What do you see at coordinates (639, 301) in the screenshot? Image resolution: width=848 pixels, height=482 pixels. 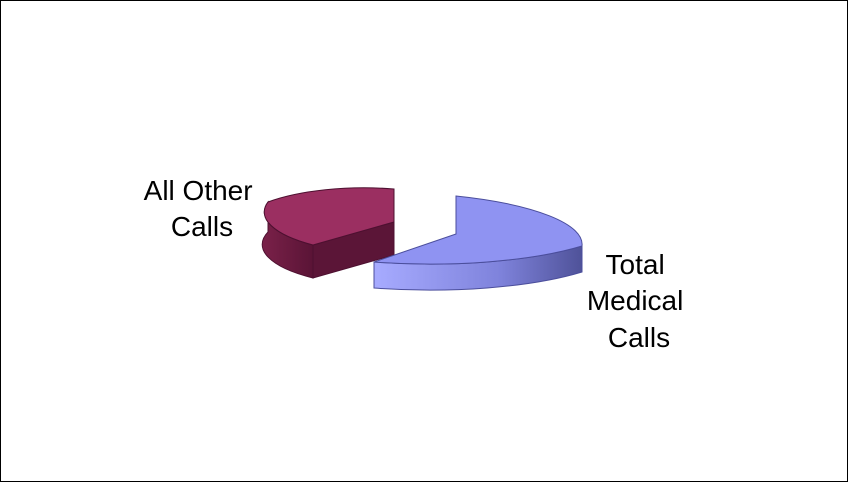 I see `label-total-medical-calls: Total Medical Calls` at bounding box center [639, 301].